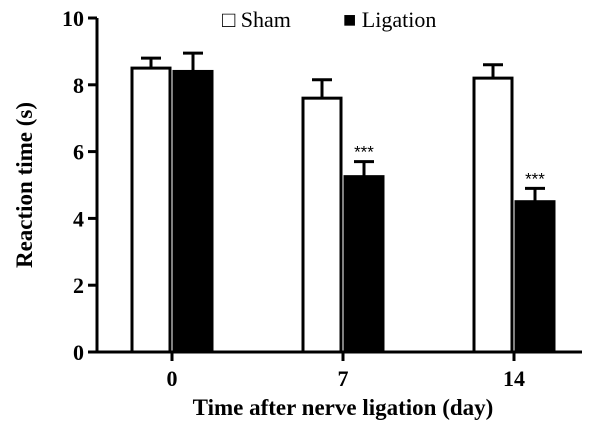 This screenshot has height=427, width=592. What do you see at coordinates (364, 152) in the screenshot?
I see `significance-label-0: ***` at bounding box center [364, 152].